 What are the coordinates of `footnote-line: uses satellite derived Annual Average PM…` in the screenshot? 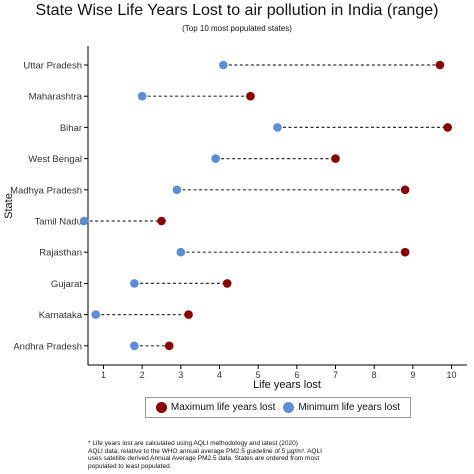 It's located at (204, 459).